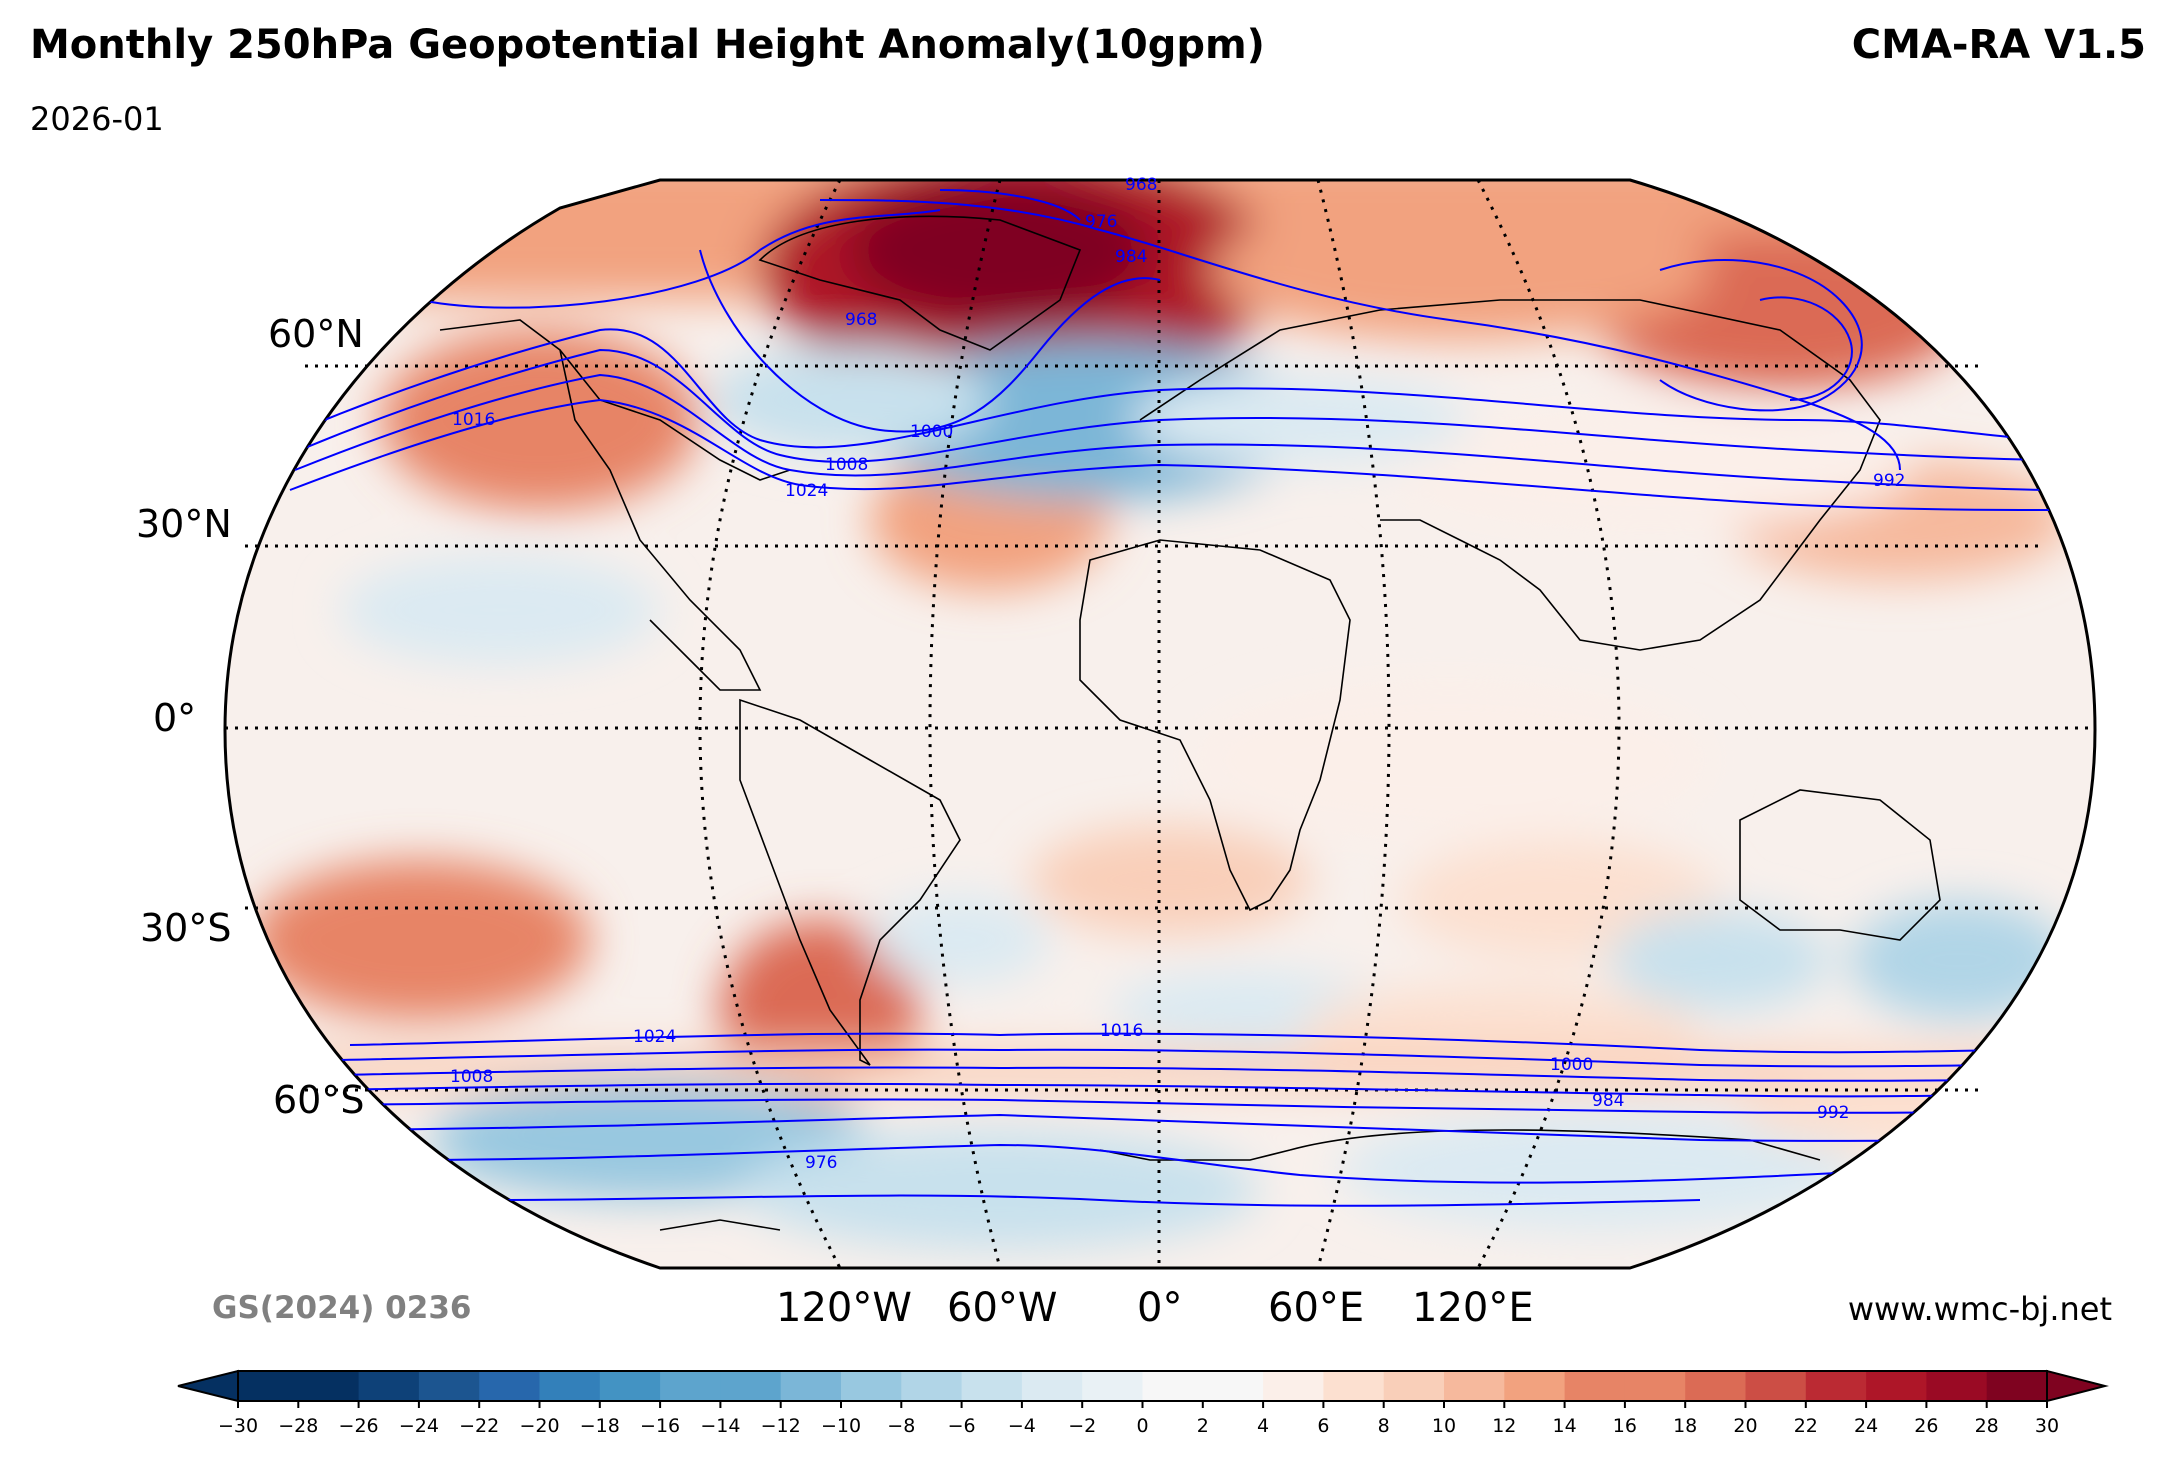 Image resolution: width=2166 pixels, height=1473 pixels. I want to click on colorbar-tick-label: −6, so click(962, 1426).